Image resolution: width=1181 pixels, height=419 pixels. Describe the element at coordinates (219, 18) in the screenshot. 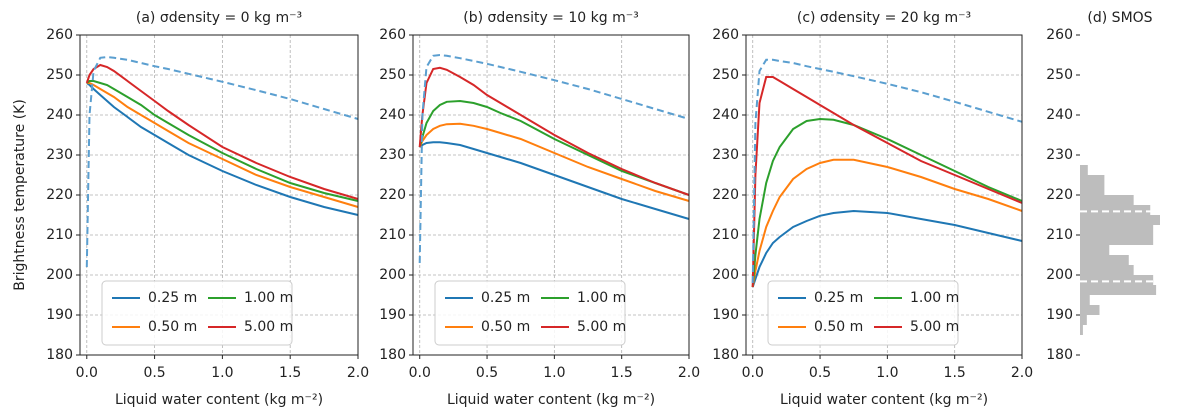

I see `panel-title: (a) σdensity = 0 kg m⁻³` at that location.